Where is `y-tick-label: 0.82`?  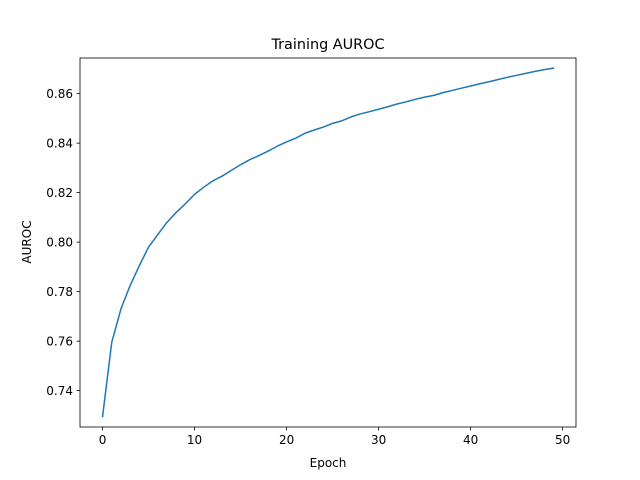 y-tick-label: 0.82 is located at coordinates (59, 193).